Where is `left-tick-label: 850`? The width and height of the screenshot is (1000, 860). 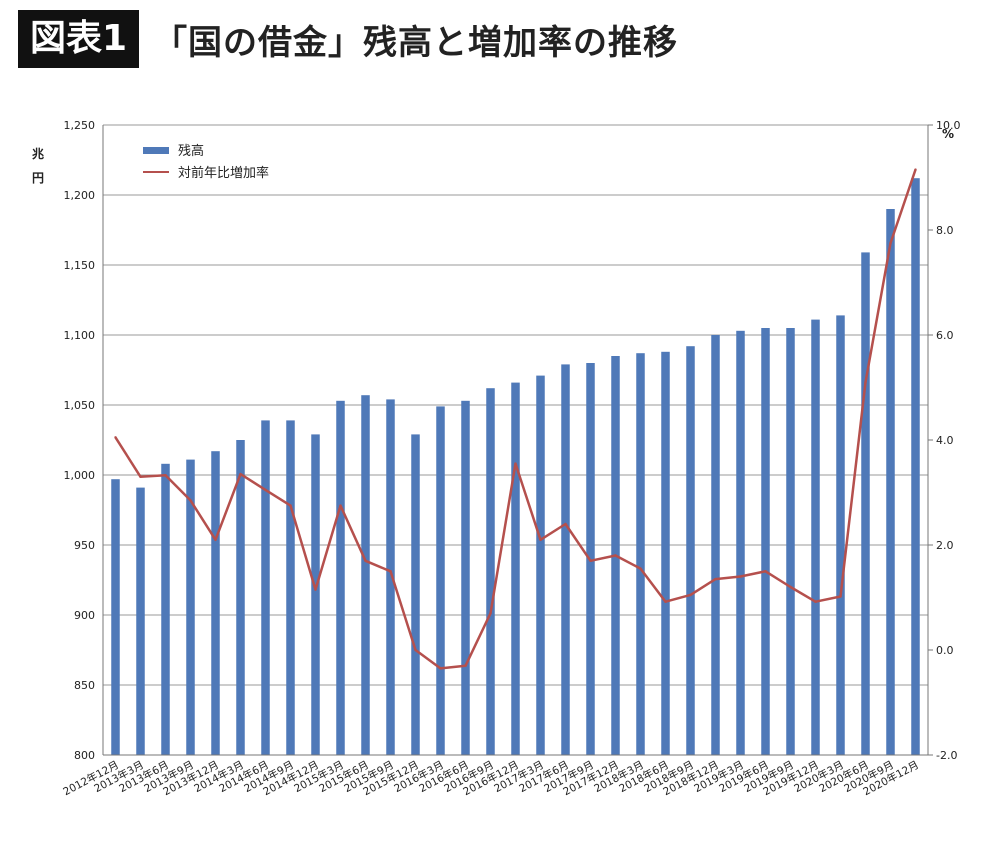
left-tick-label: 850 is located at coordinates (84, 685).